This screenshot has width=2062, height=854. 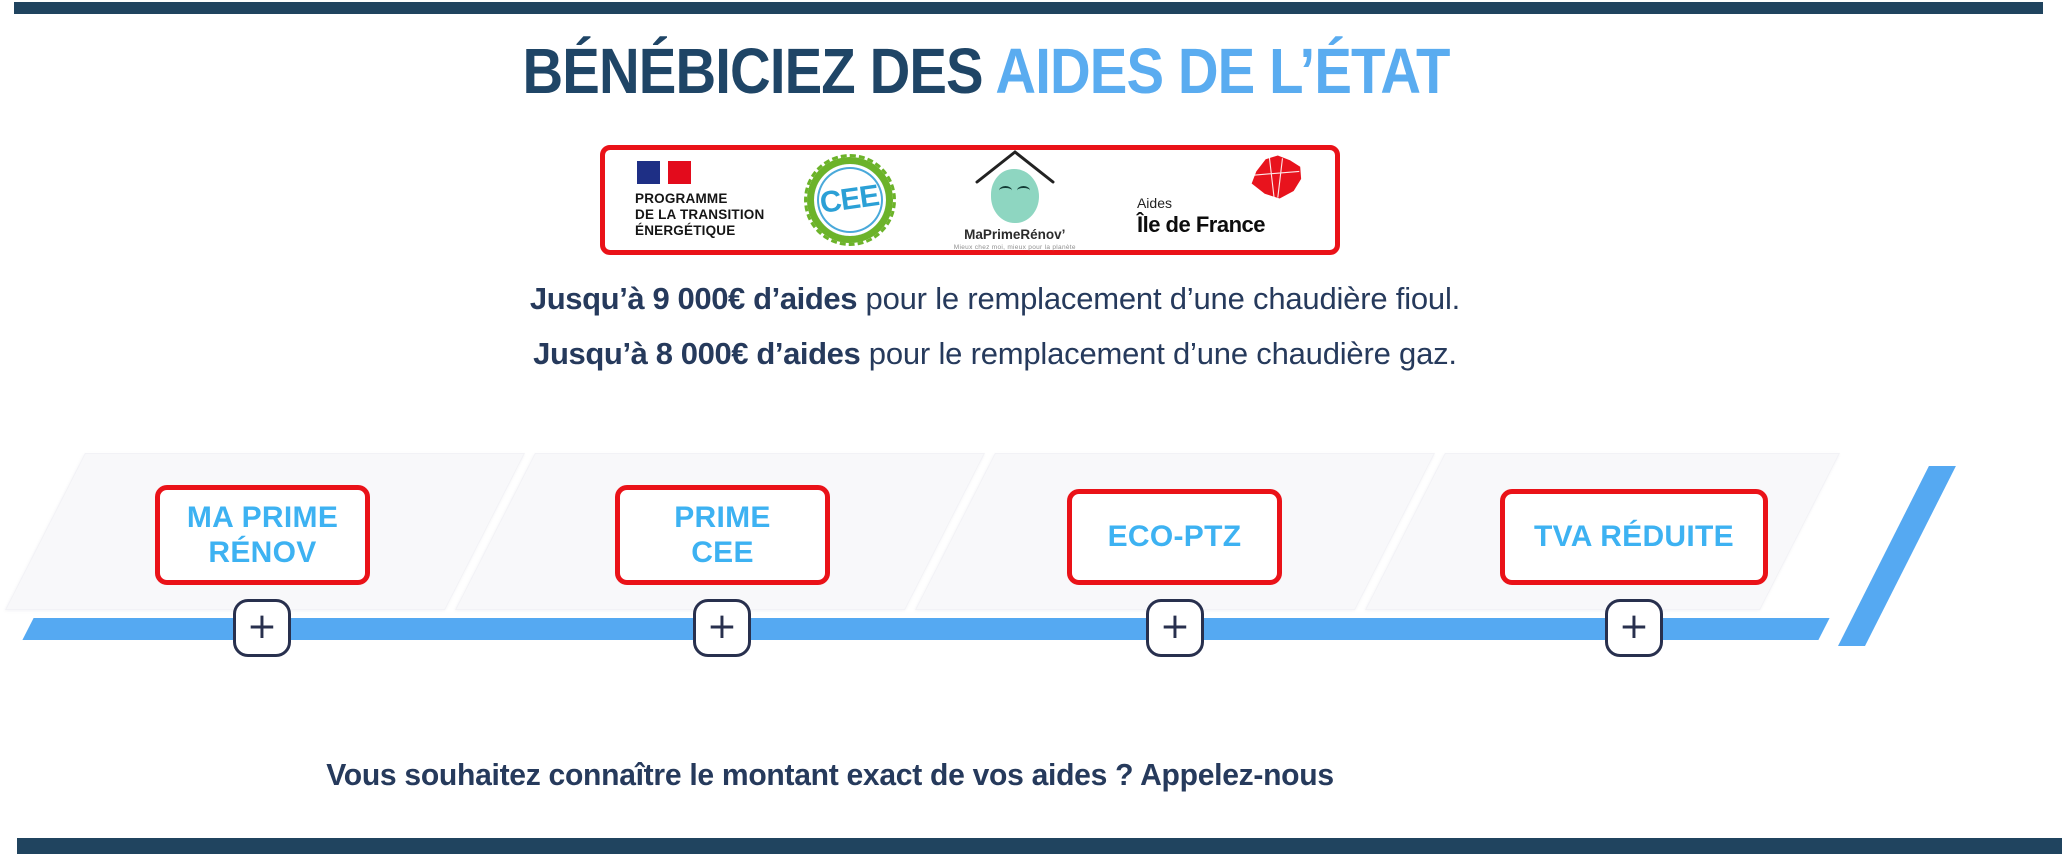 What do you see at coordinates (1028, 8) in the screenshot?
I see `top-divider-bar` at bounding box center [1028, 8].